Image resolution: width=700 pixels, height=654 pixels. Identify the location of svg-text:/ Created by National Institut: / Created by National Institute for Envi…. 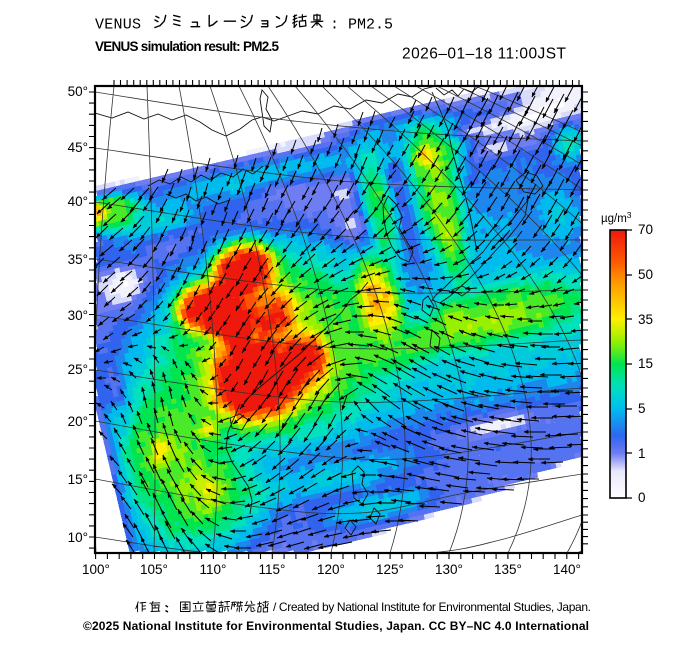
(432, 607).